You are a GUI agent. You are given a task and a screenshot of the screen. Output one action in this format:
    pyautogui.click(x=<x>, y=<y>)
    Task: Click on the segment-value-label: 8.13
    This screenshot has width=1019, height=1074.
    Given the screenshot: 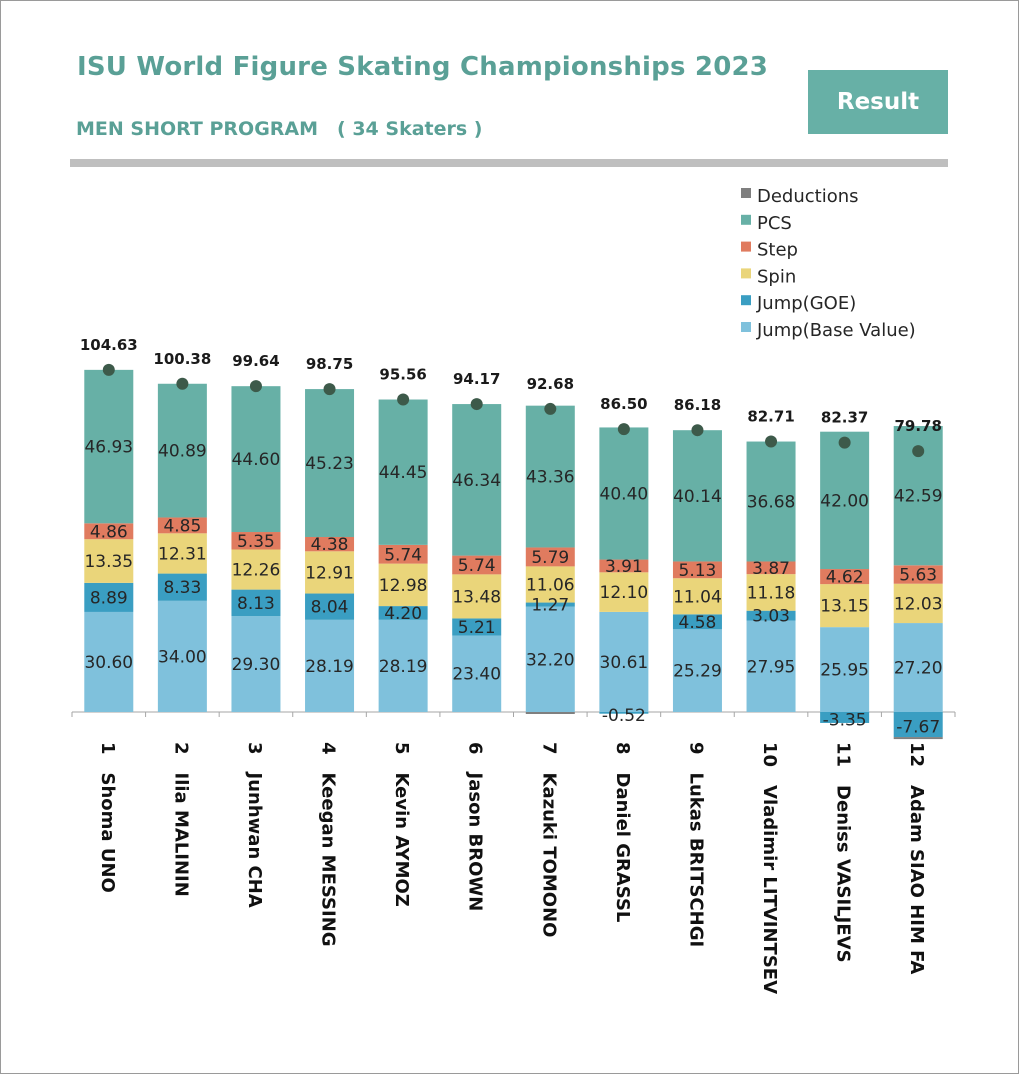 What is the action you would take?
    pyautogui.click(x=256, y=604)
    